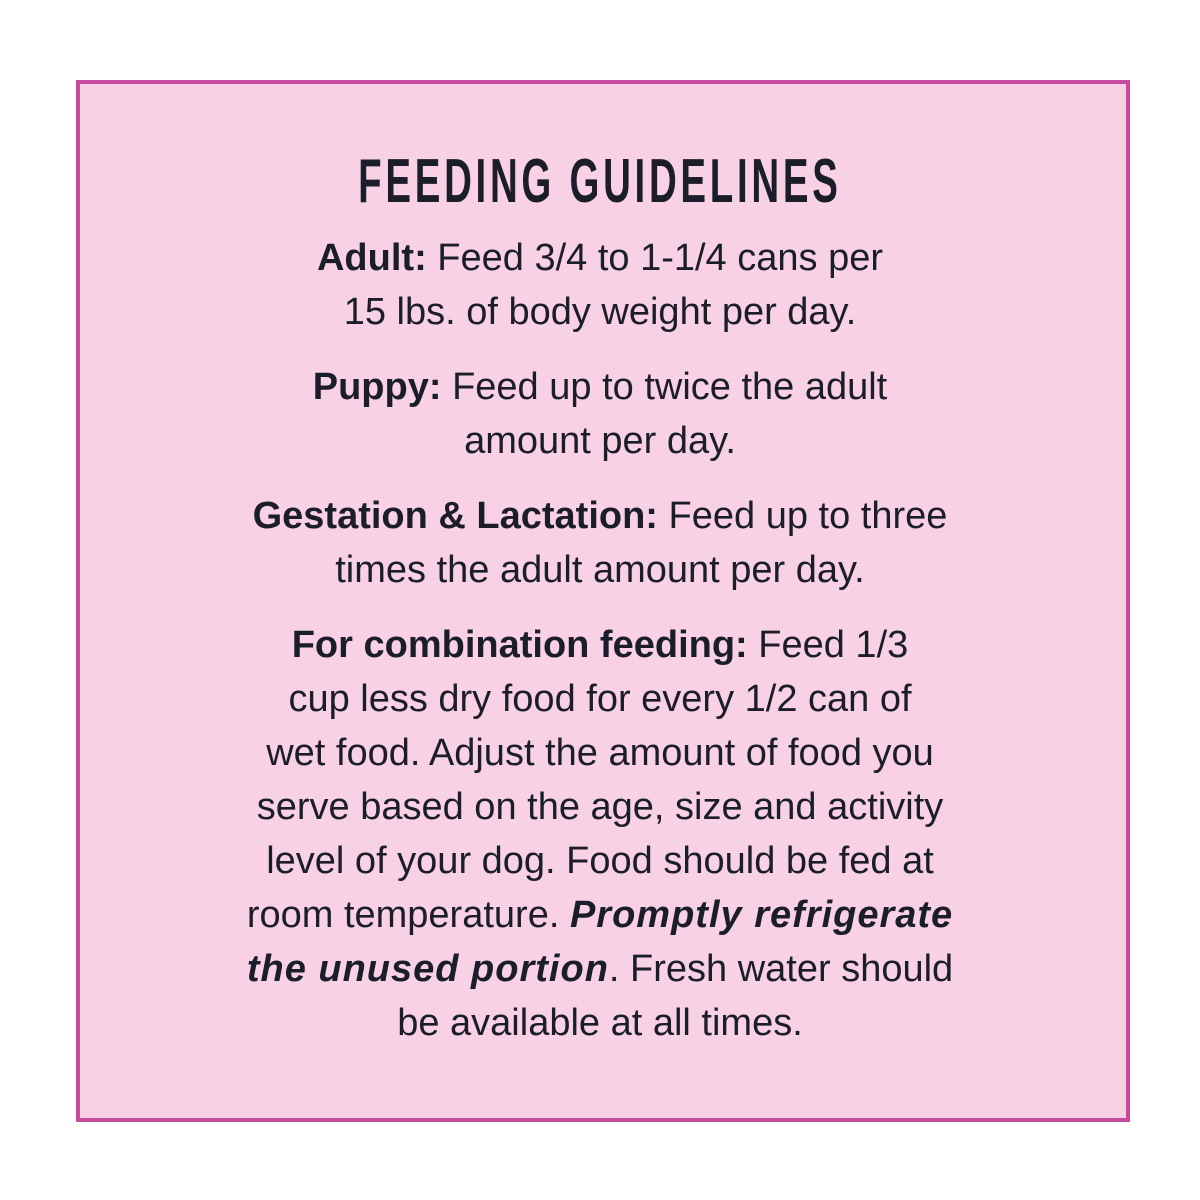 This screenshot has width=1200, height=1200. I want to click on emphasis-text: the unused portion, so click(427, 969).